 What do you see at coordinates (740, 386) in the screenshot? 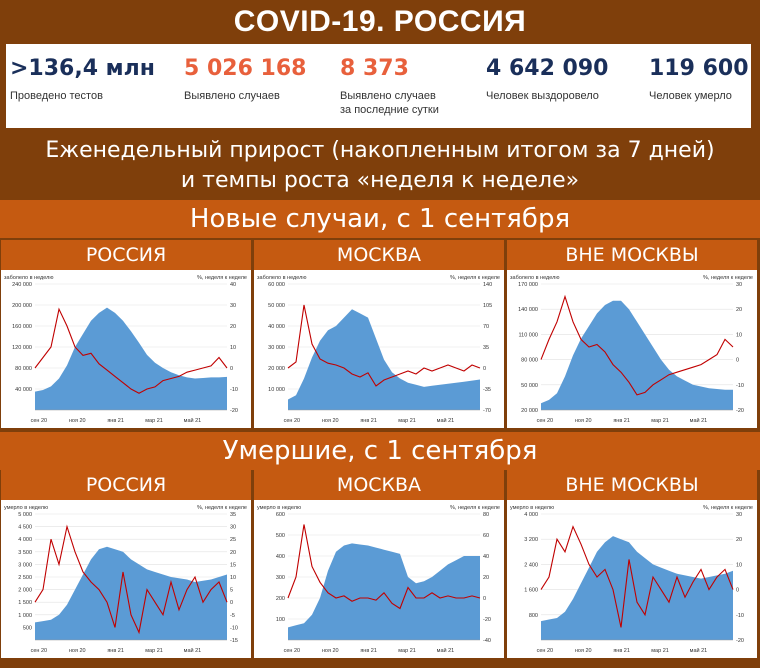
I see `y2-tick-label: -10` at bounding box center [740, 386].